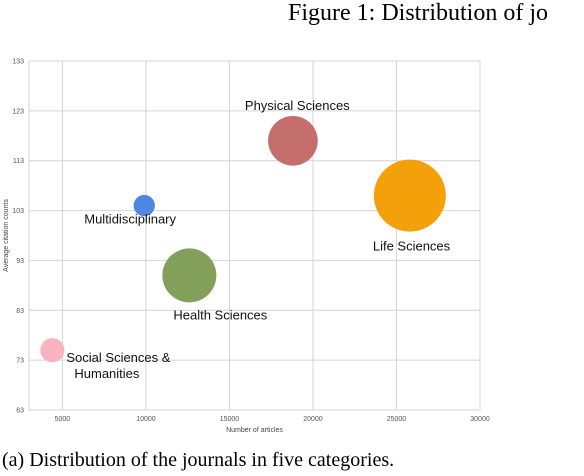 This screenshot has height=476, width=584. Describe the element at coordinates (20, 311) in the screenshot. I see `y-tick-label: 83` at that location.